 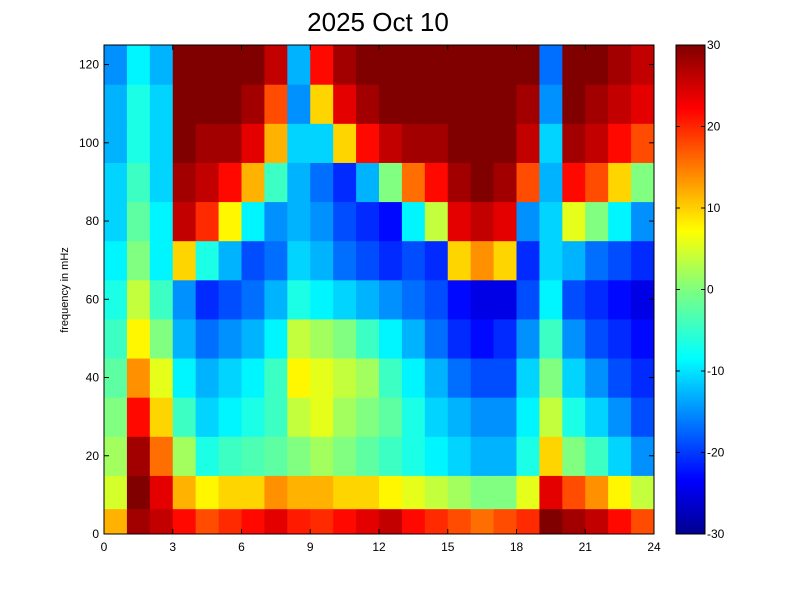 I want to click on x-tick-label: 3, so click(x=172, y=547).